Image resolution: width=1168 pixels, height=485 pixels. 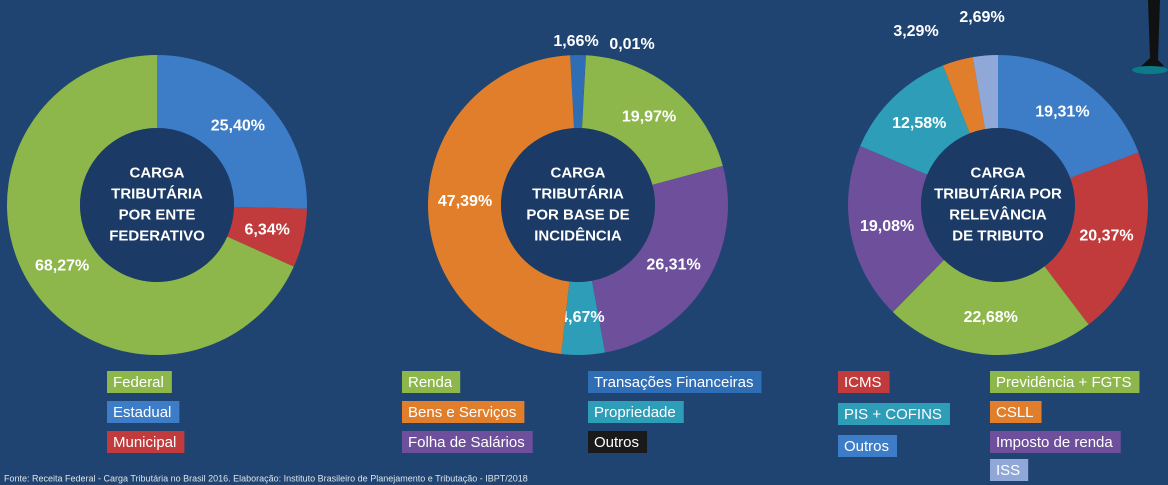 I want to click on figure-decoration, so click(x=1150, y=37).